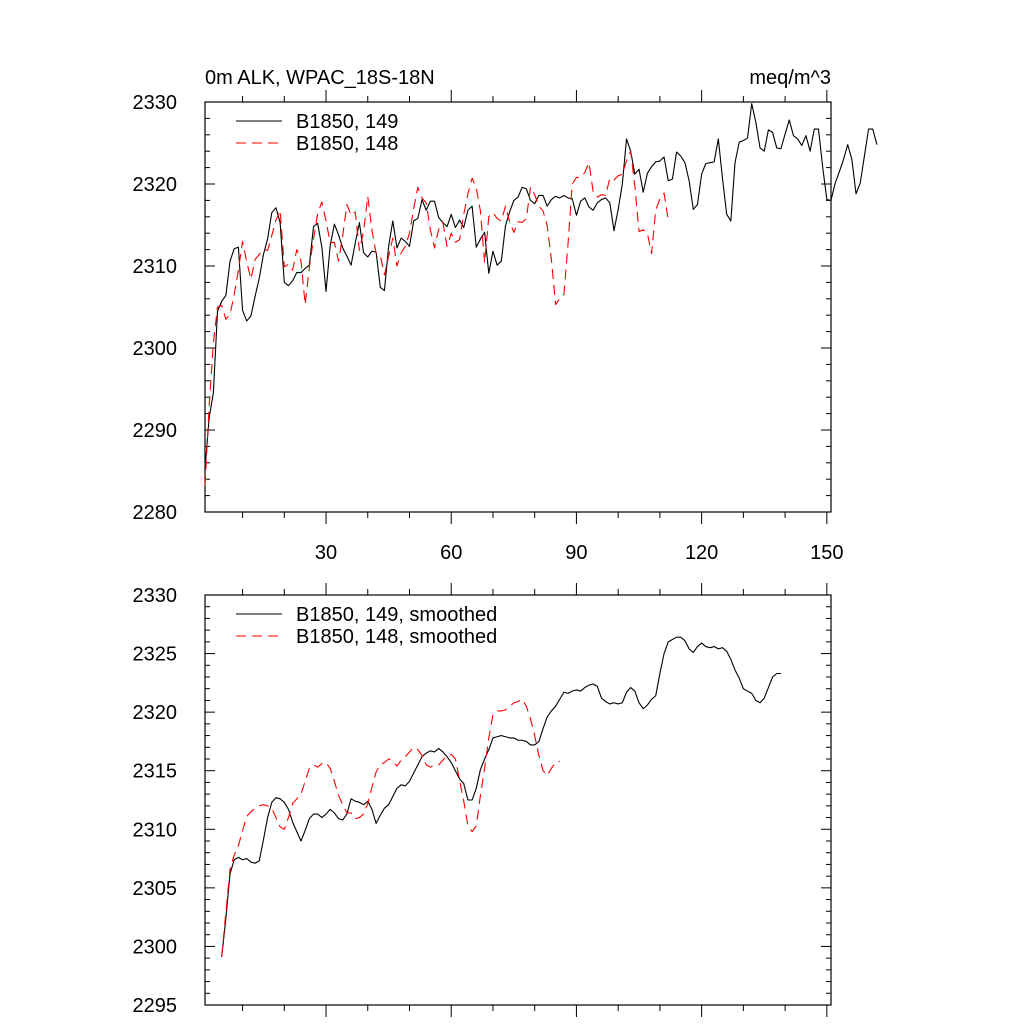 Image resolution: width=1024 pixels, height=1024 pixels. Describe the element at coordinates (155, 713) in the screenshot. I see `bottom-y-tick-label: 2320` at that location.